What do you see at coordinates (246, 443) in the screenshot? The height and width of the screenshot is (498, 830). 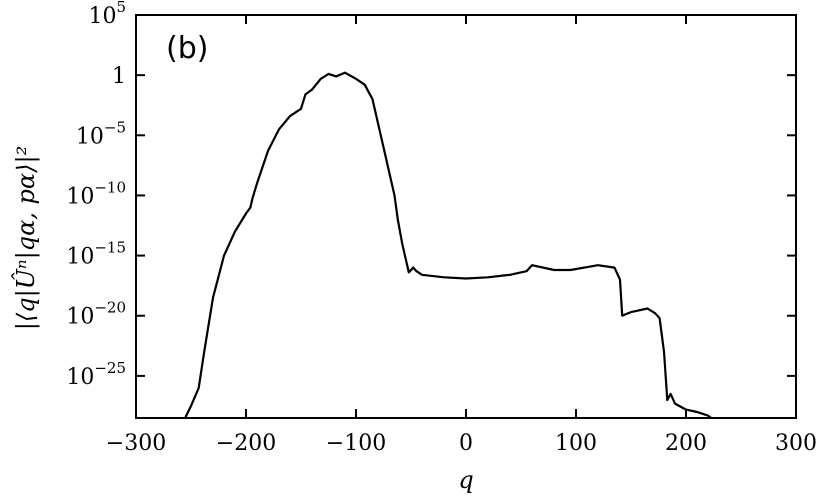 I see `x-tick-label: −200` at bounding box center [246, 443].